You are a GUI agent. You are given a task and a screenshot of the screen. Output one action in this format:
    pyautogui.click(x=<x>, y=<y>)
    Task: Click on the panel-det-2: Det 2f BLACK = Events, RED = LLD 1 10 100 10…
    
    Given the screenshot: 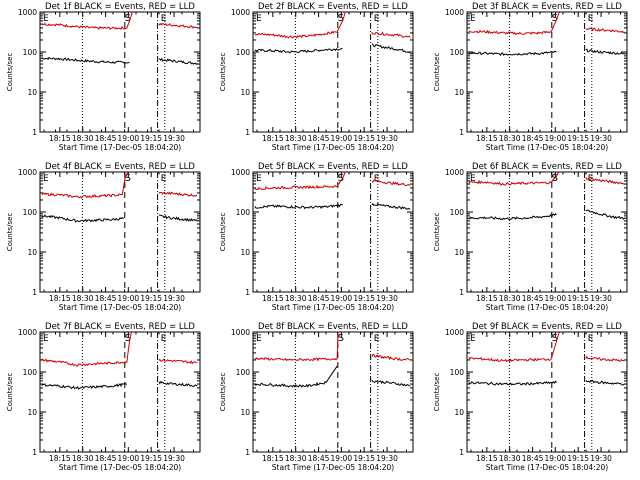 What is the action you would take?
    pyautogui.click(x=316, y=77)
    